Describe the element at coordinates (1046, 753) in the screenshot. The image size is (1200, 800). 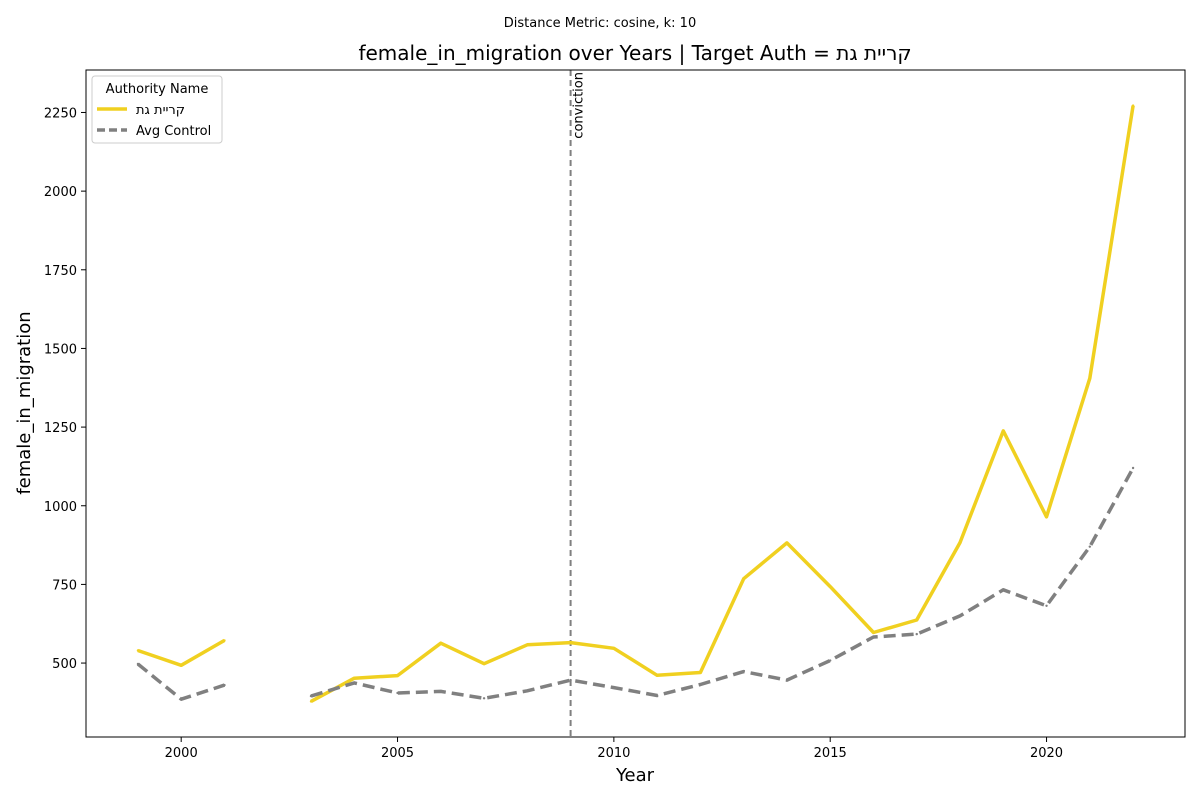
I see `x-tick-label: 2020` at that location.